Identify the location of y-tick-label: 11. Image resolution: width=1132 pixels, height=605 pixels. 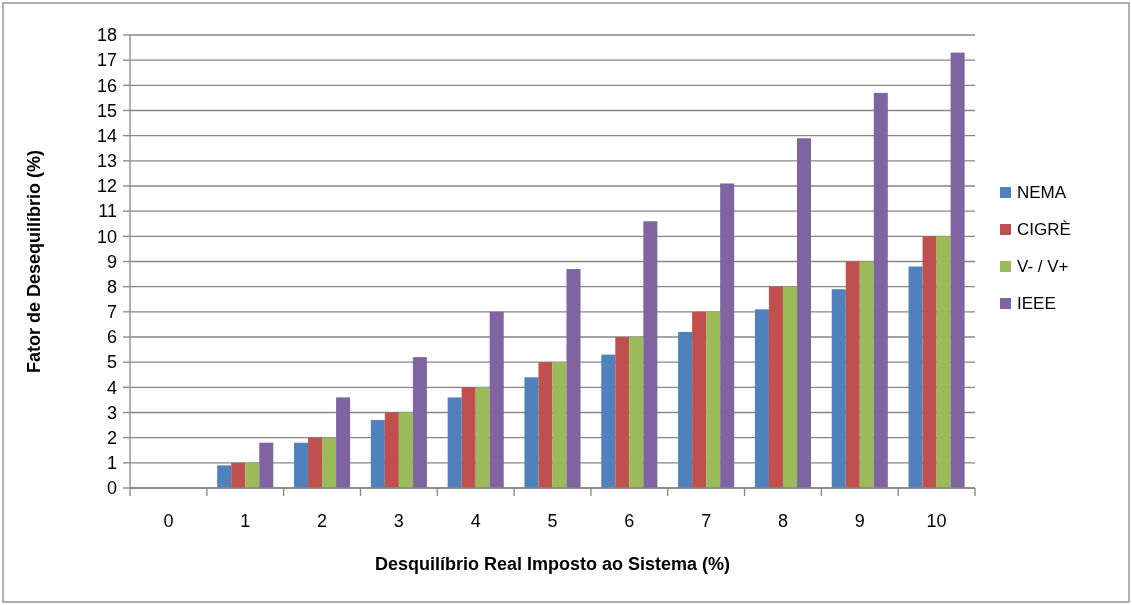
(107, 211).